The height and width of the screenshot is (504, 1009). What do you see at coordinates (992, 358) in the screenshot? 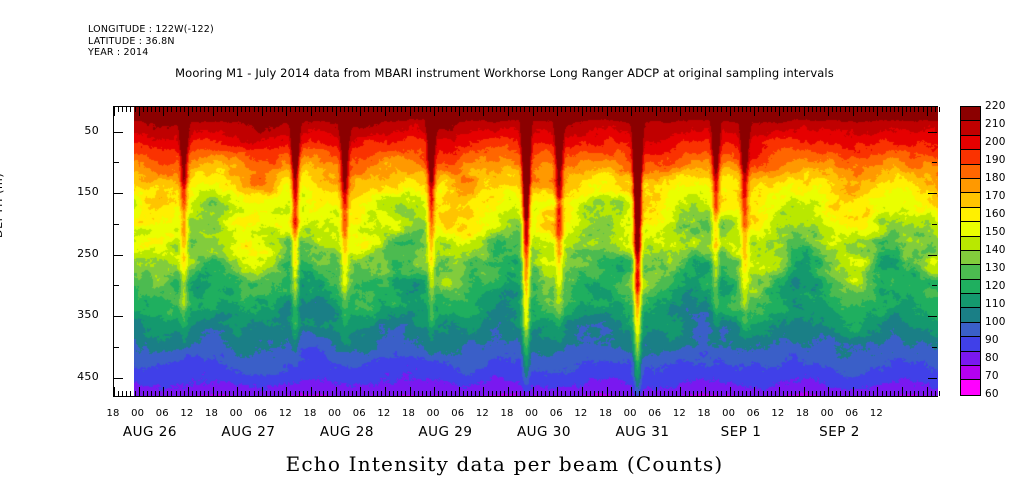
I see `colorbar-tick-label: 80` at bounding box center [992, 358].